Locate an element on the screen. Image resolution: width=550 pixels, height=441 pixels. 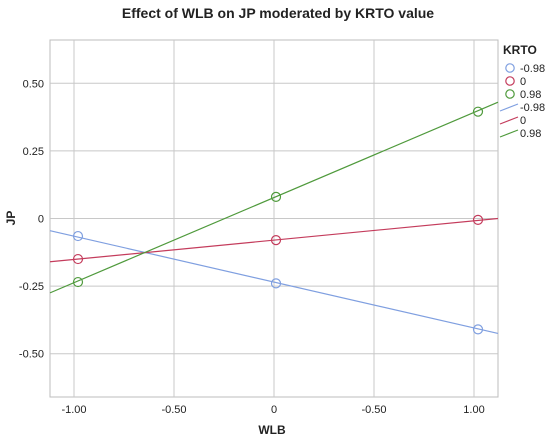
legend-line-label: 0.98 is located at coordinates (530, 134).